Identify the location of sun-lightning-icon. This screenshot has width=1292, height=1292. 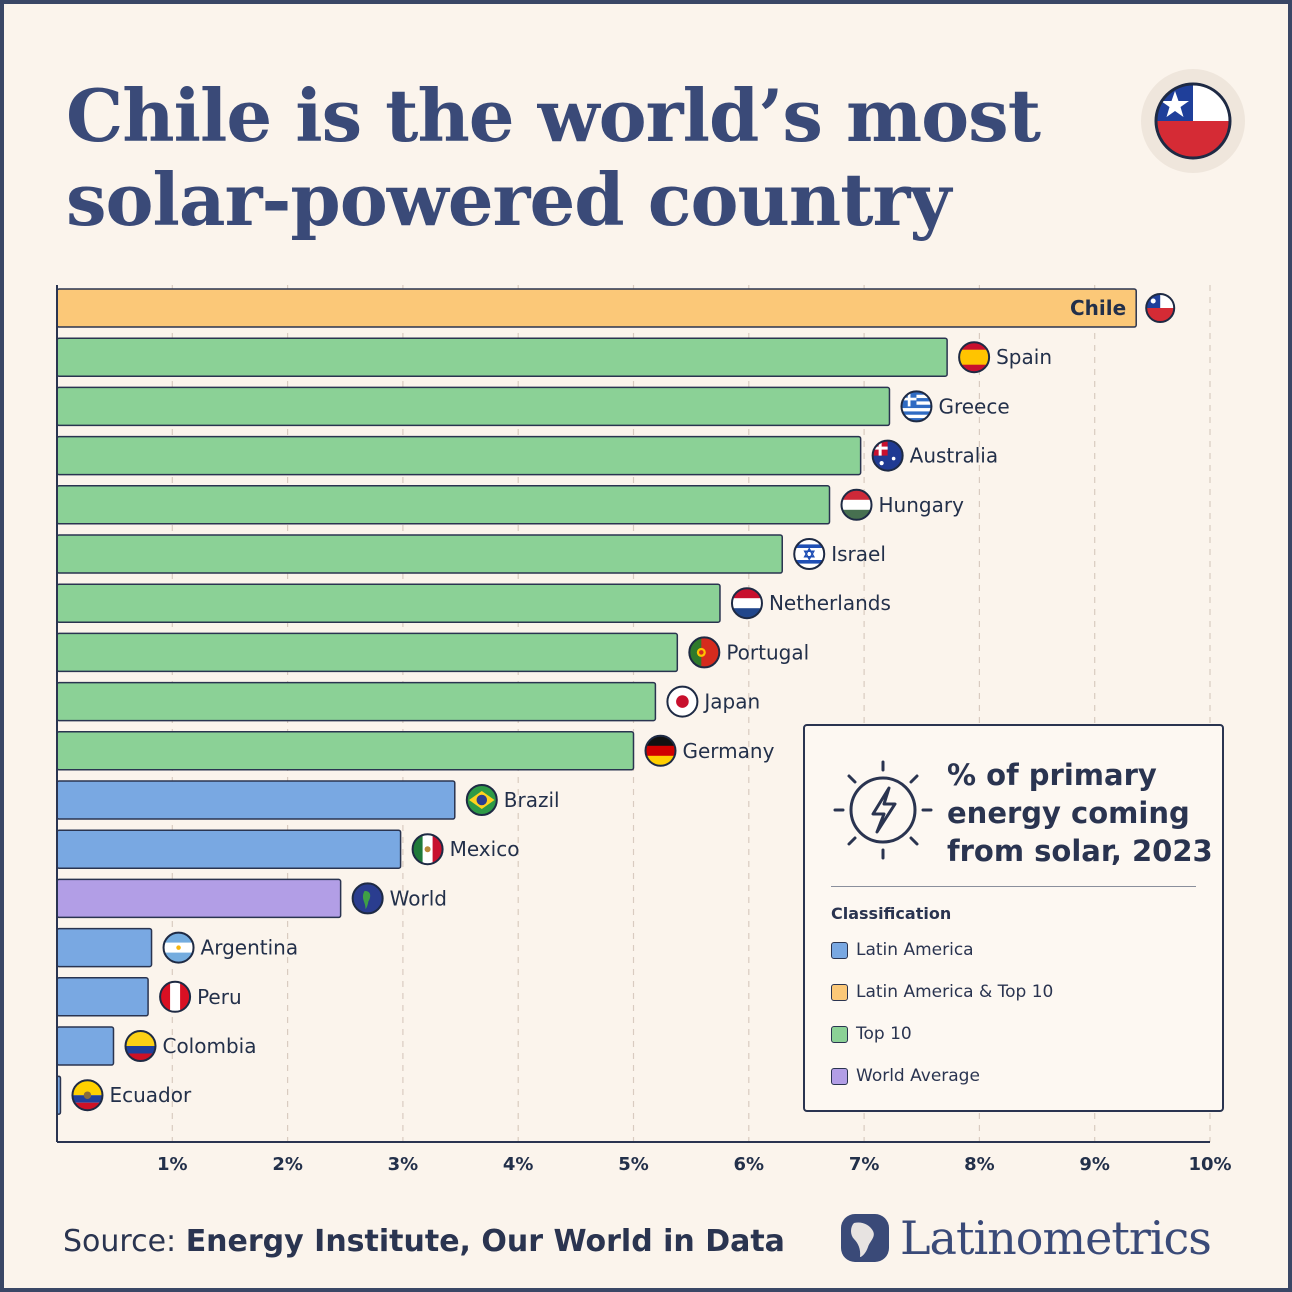
(883, 810).